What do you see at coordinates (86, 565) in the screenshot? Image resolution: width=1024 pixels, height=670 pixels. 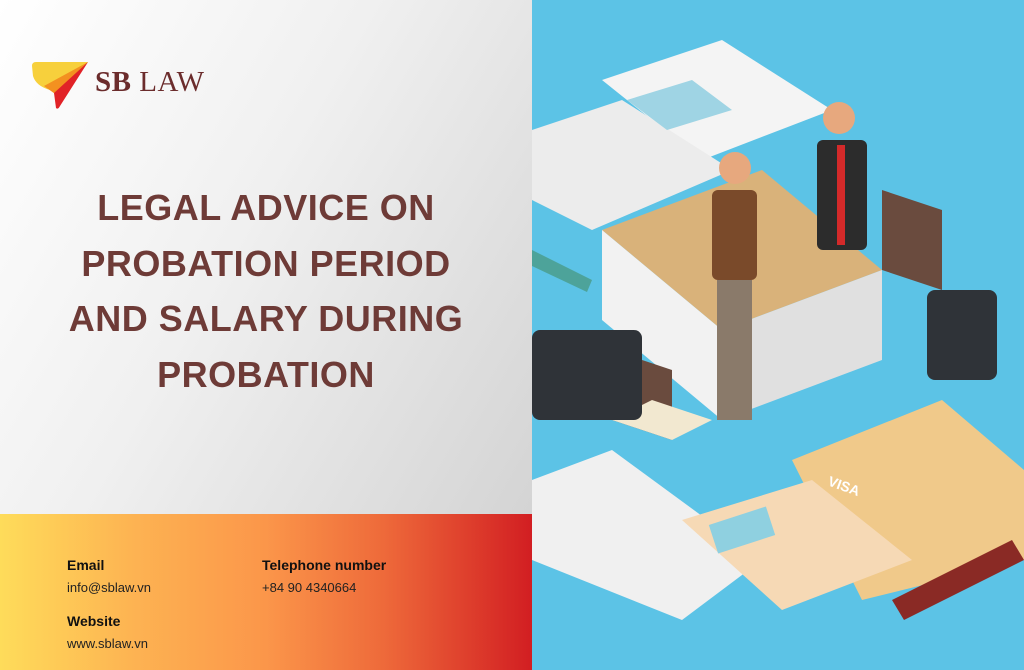 I see `email-label: Email` at bounding box center [86, 565].